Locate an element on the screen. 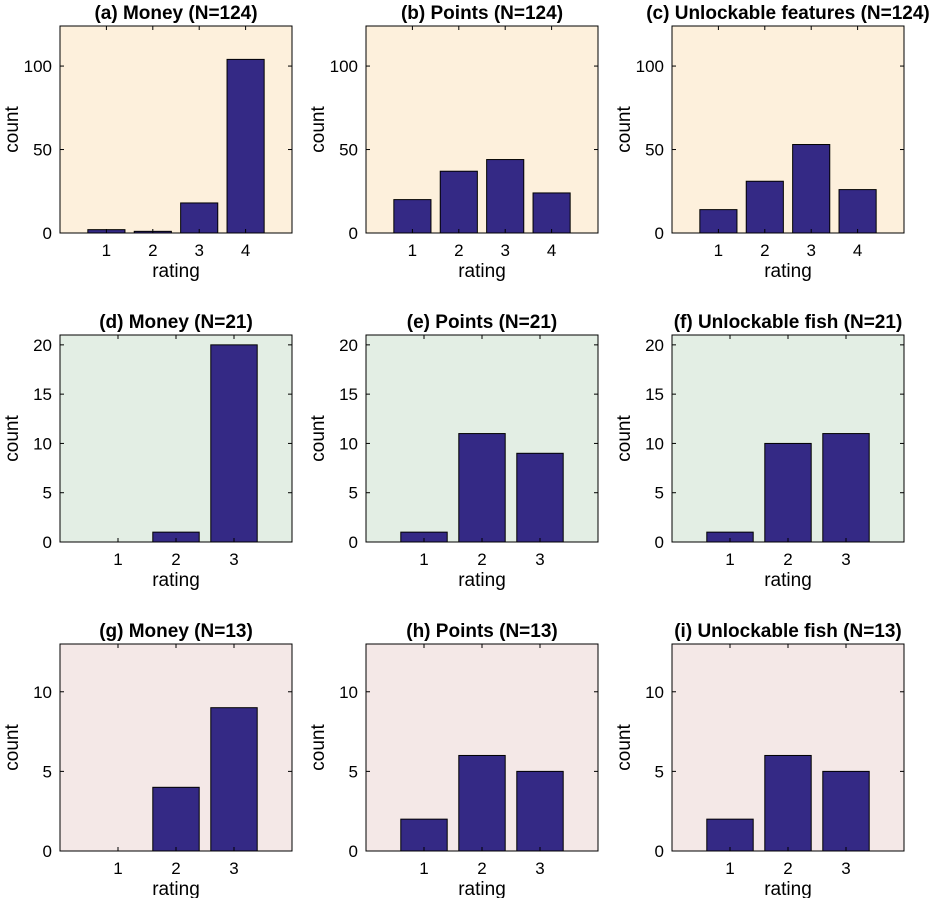  panel-e-xtick-label: 3 is located at coordinates (539, 559).